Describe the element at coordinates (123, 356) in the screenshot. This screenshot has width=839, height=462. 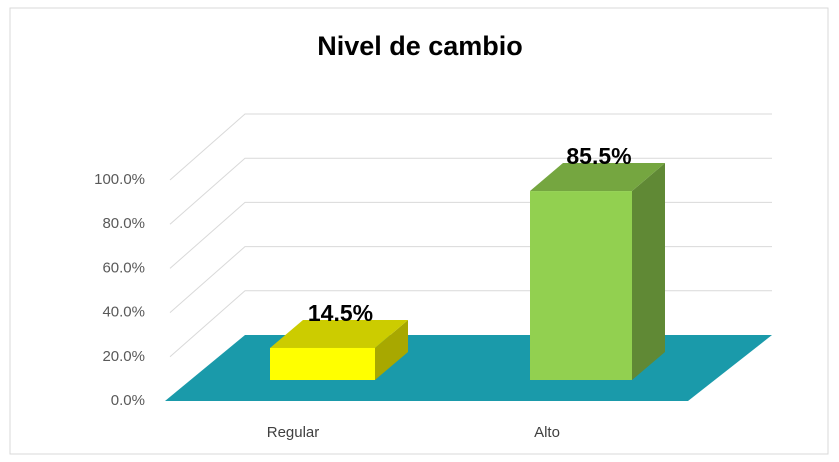
I see `y-tick-label: 20.0%` at that location.